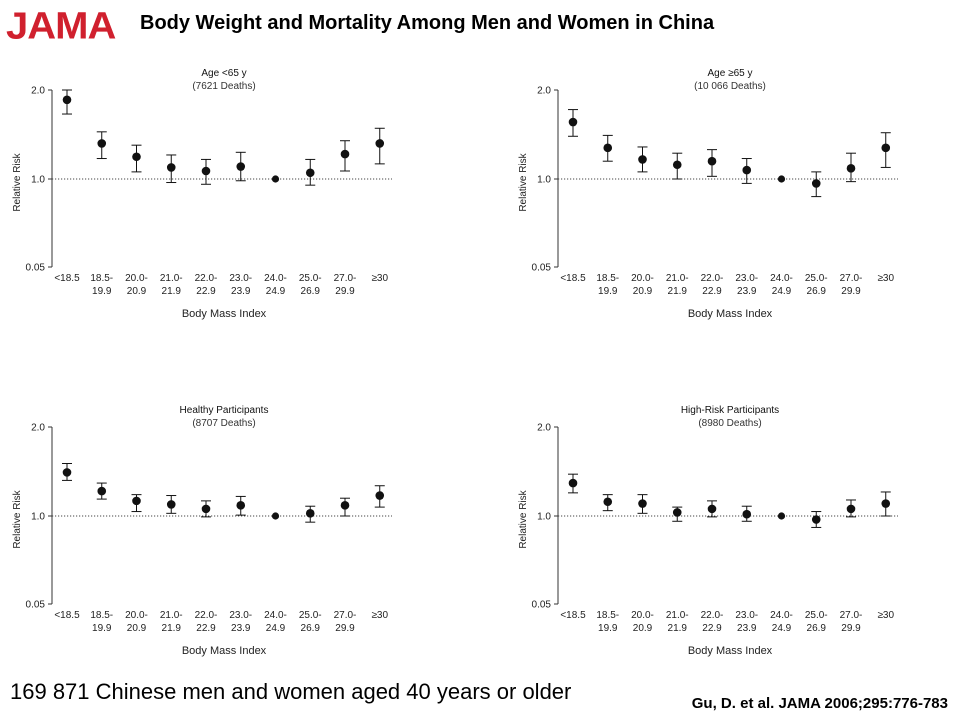 The image size is (960, 720). What do you see at coordinates (851, 628) in the screenshot?
I see `x-tick-label: 29.9` at bounding box center [851, 628].